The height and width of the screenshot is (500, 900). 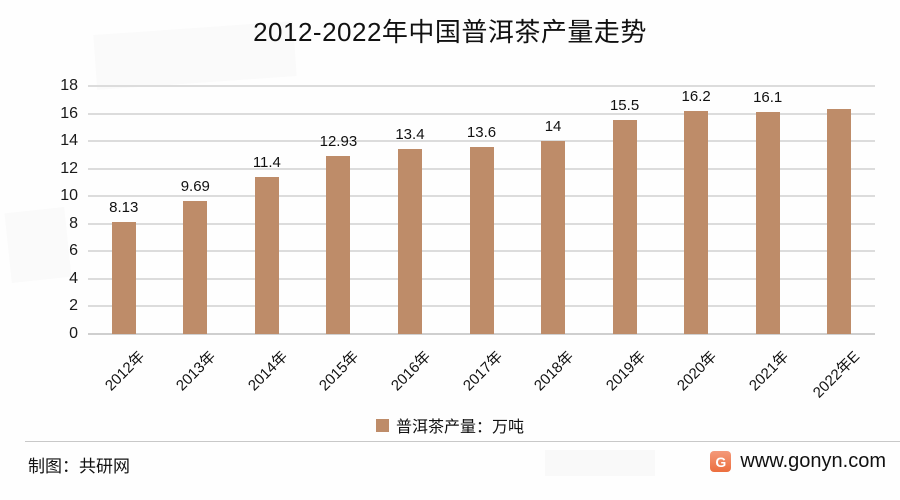 What do you see at coordinates (124, 371) in the screenshot?
I see `x-tick-label: 2012年` at bounding box center [124, 371].